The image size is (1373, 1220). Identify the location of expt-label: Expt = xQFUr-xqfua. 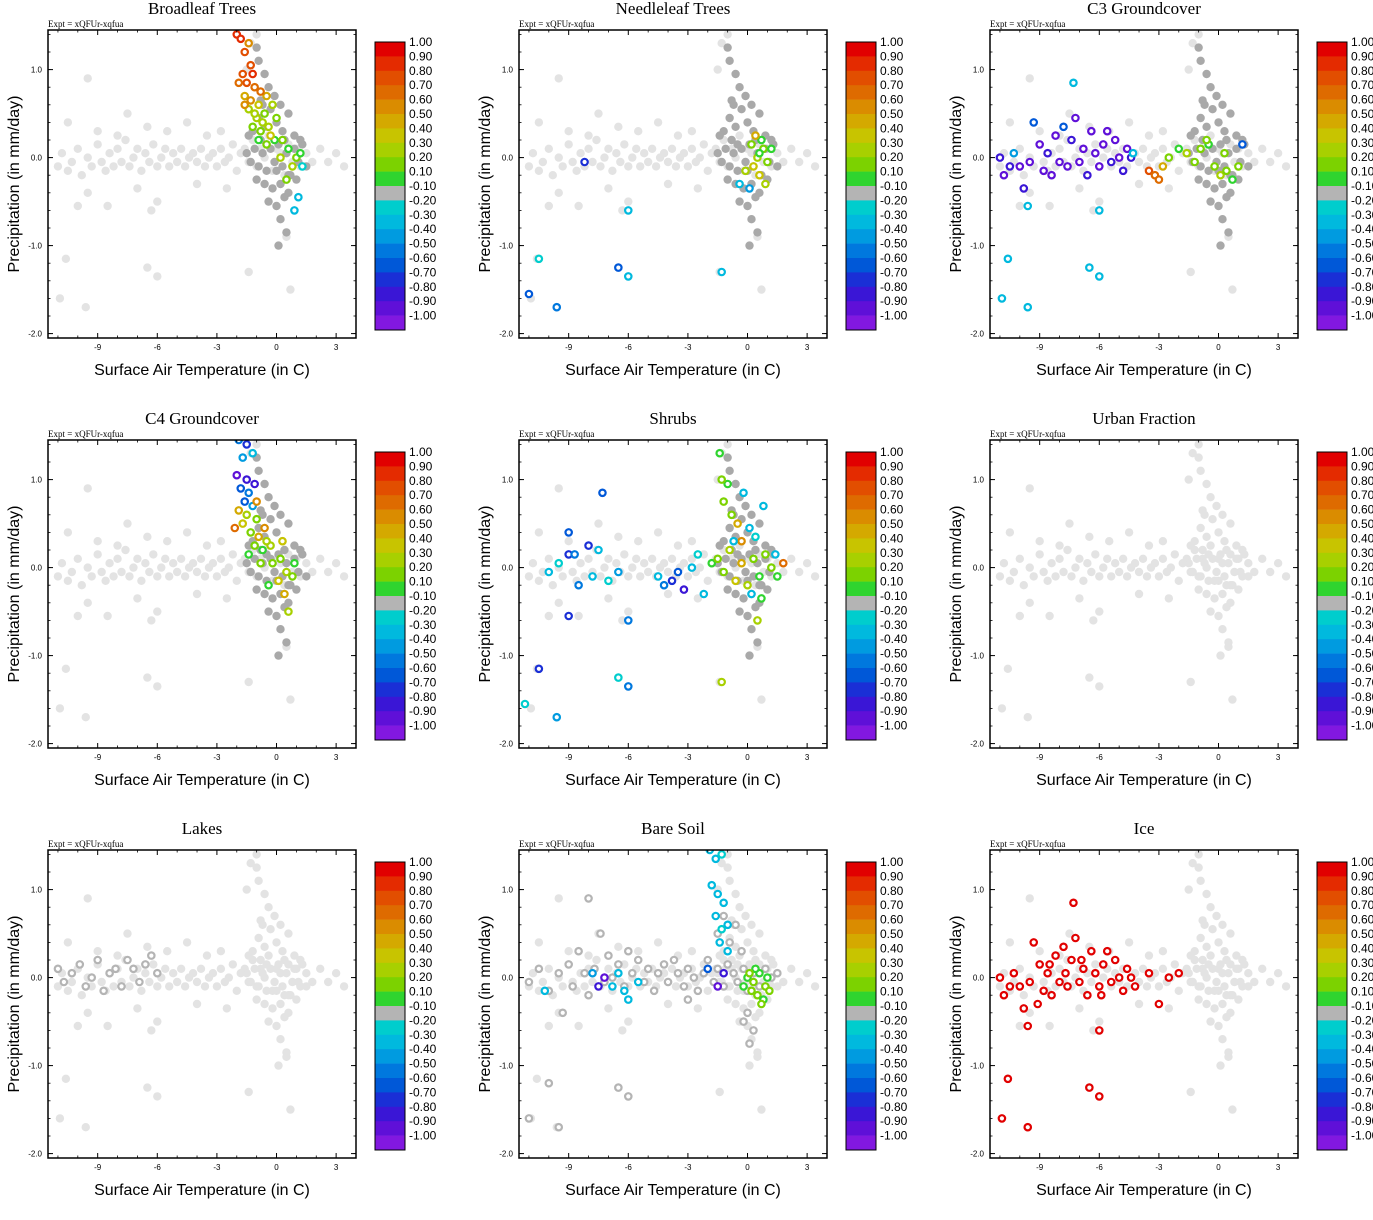
(85, 844).